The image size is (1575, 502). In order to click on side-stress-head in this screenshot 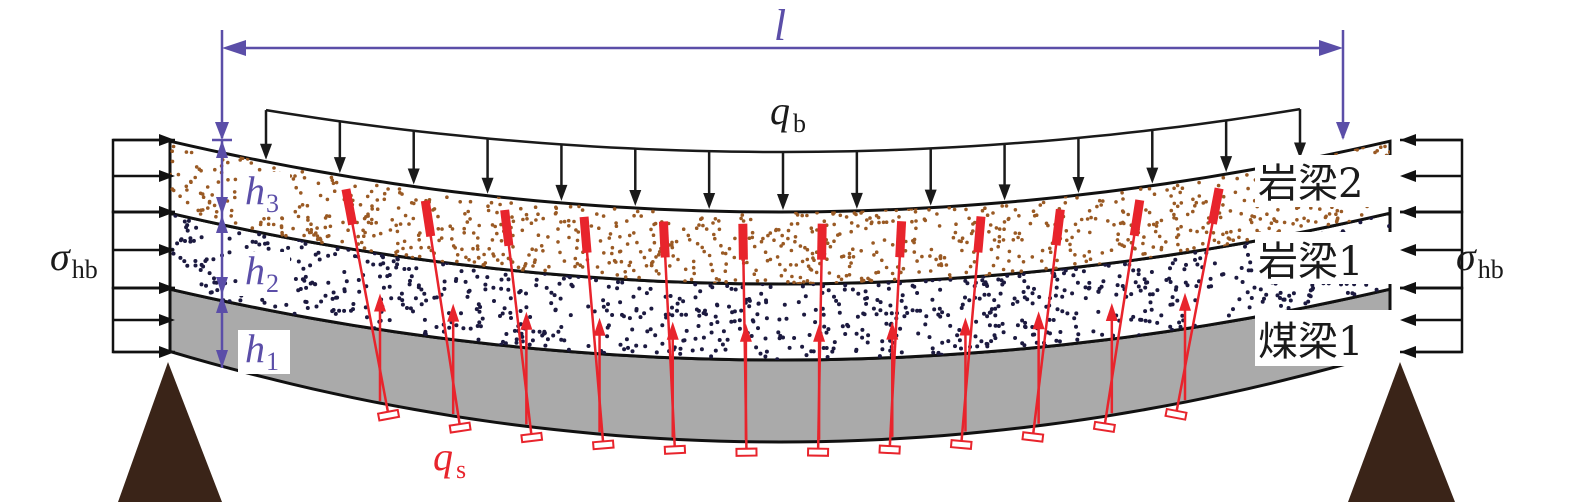, I will do `click(1408, 288)`.